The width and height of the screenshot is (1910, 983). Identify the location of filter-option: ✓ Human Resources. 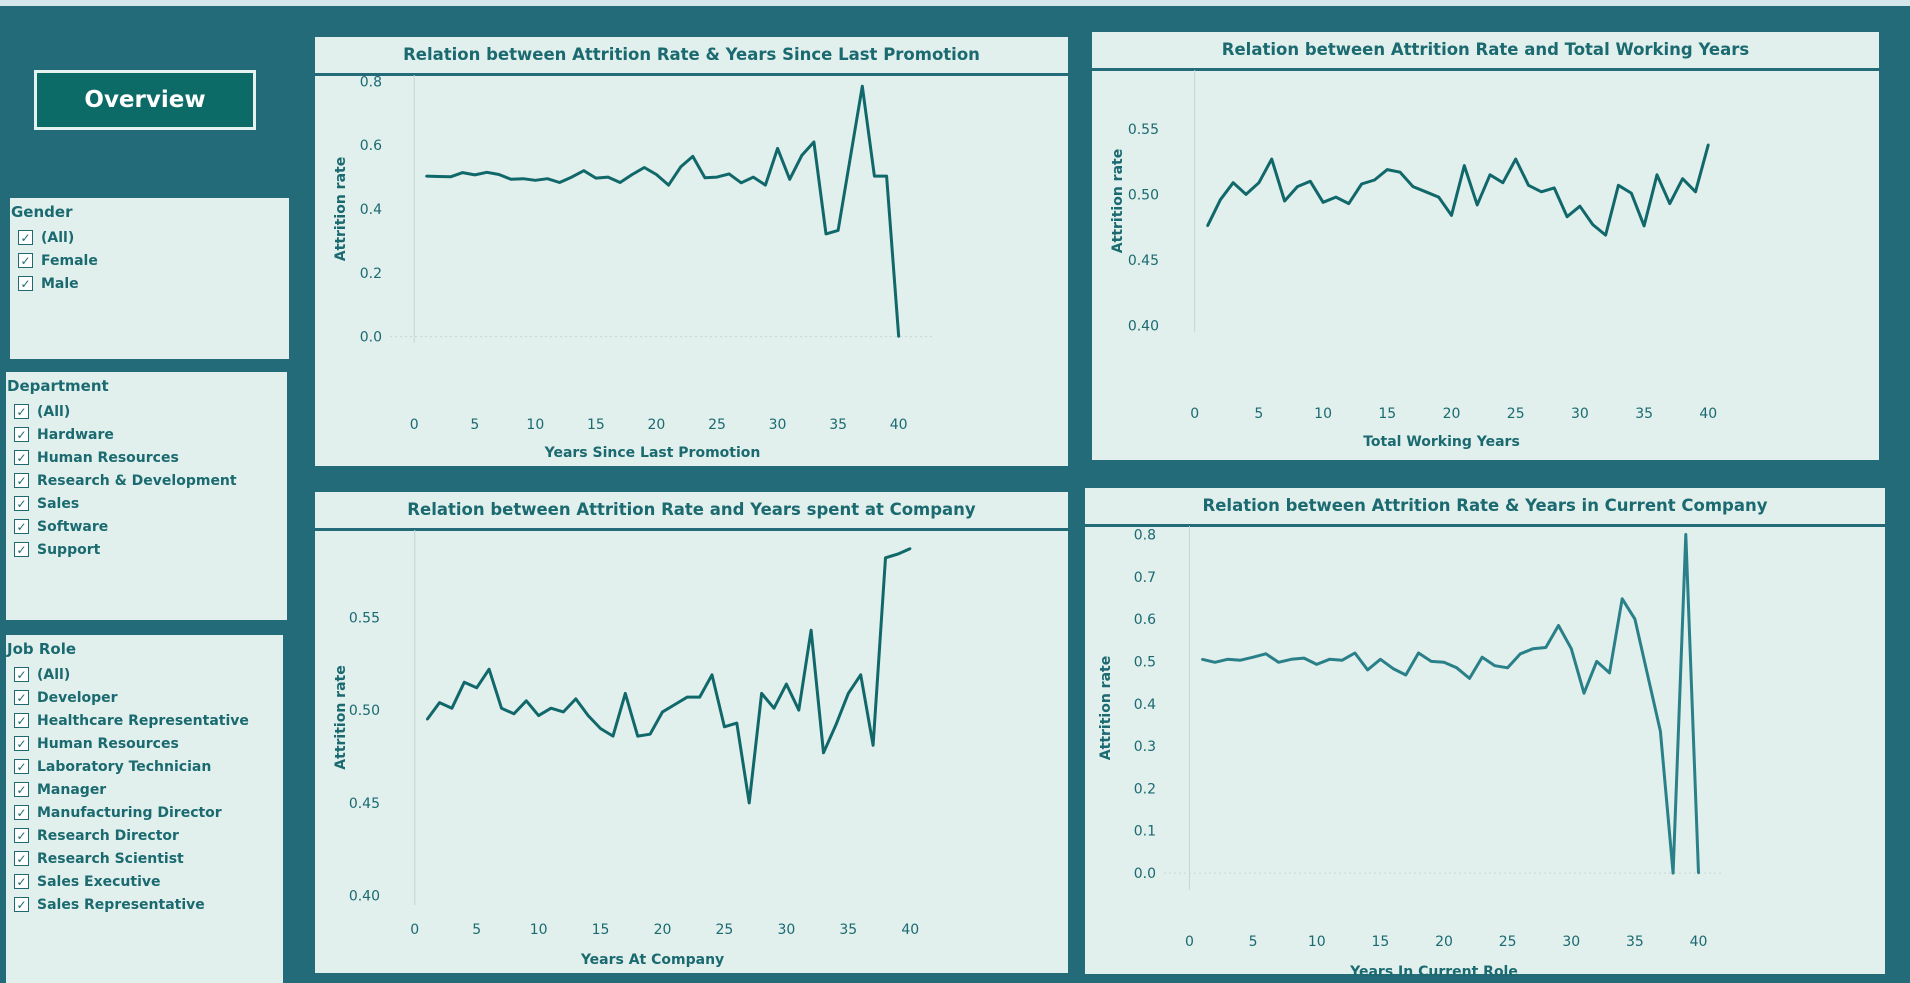
(146, 457).